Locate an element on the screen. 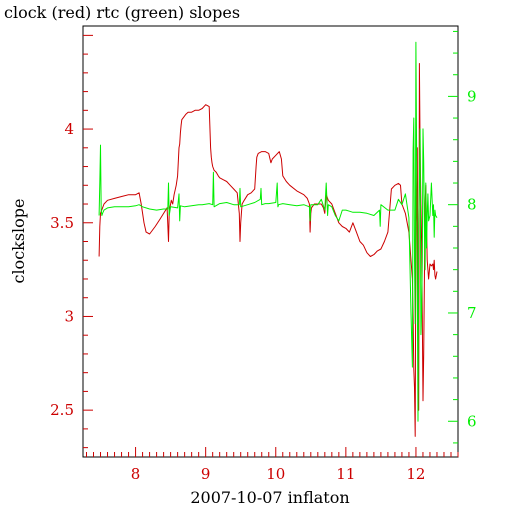 The width and height of the screenshot is (512, 512). y-right-tick-label: 8 is located at coordinates (472, 205).